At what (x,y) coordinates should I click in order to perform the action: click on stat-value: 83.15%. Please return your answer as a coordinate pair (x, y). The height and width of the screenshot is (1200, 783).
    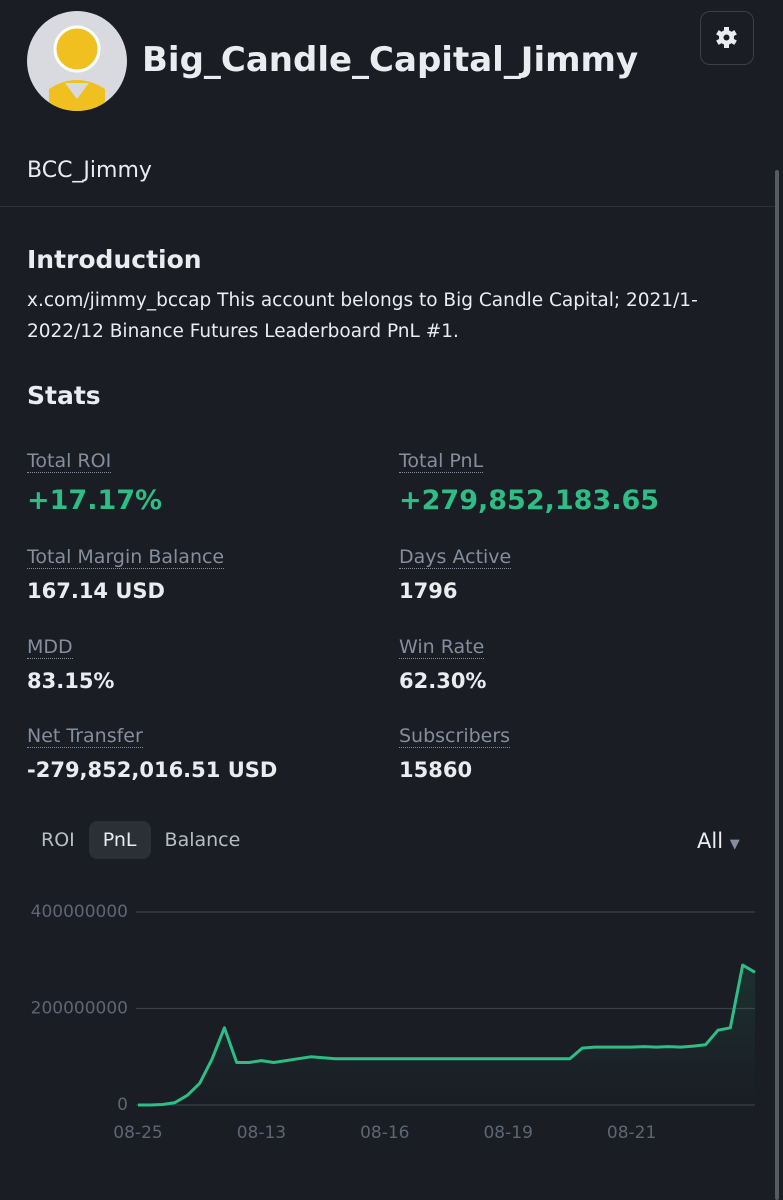
    Looking at the image, I should click on (71, 681).